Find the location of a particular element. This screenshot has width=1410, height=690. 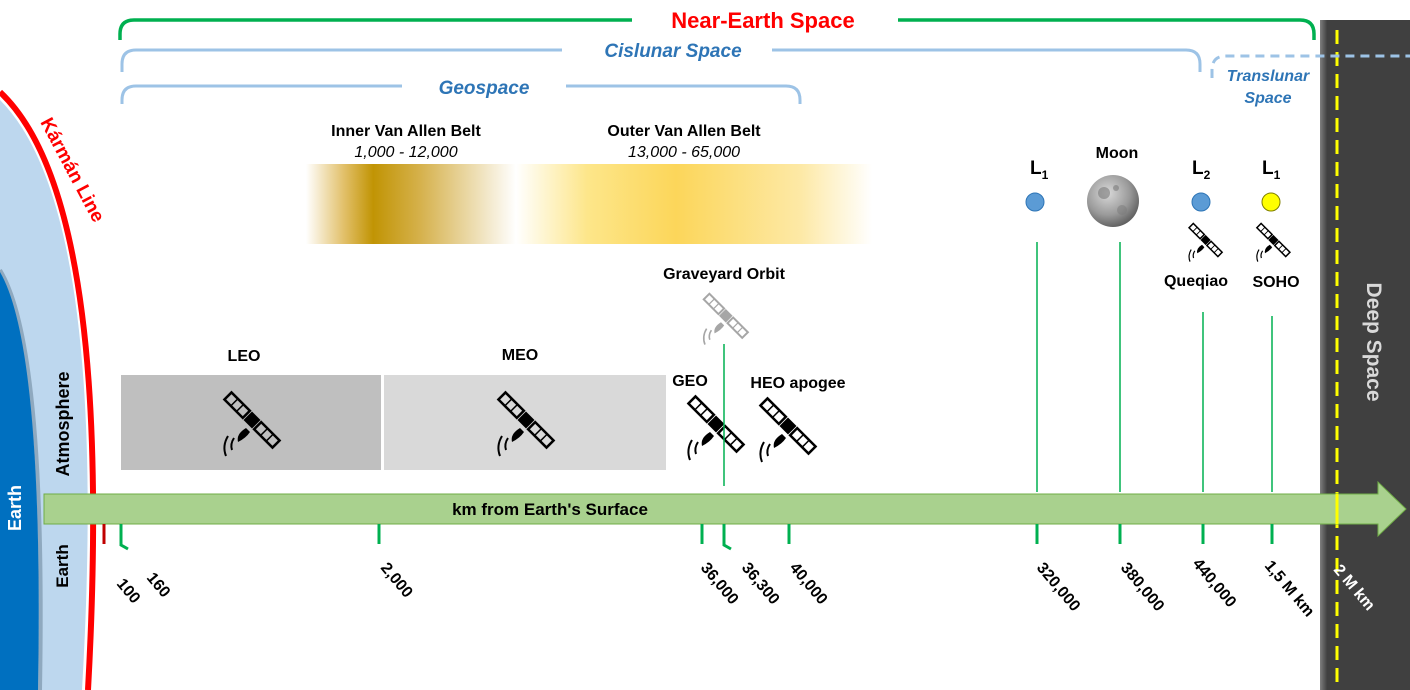

queqiao-label: Queqiao is located at coordinates (1196, 281).